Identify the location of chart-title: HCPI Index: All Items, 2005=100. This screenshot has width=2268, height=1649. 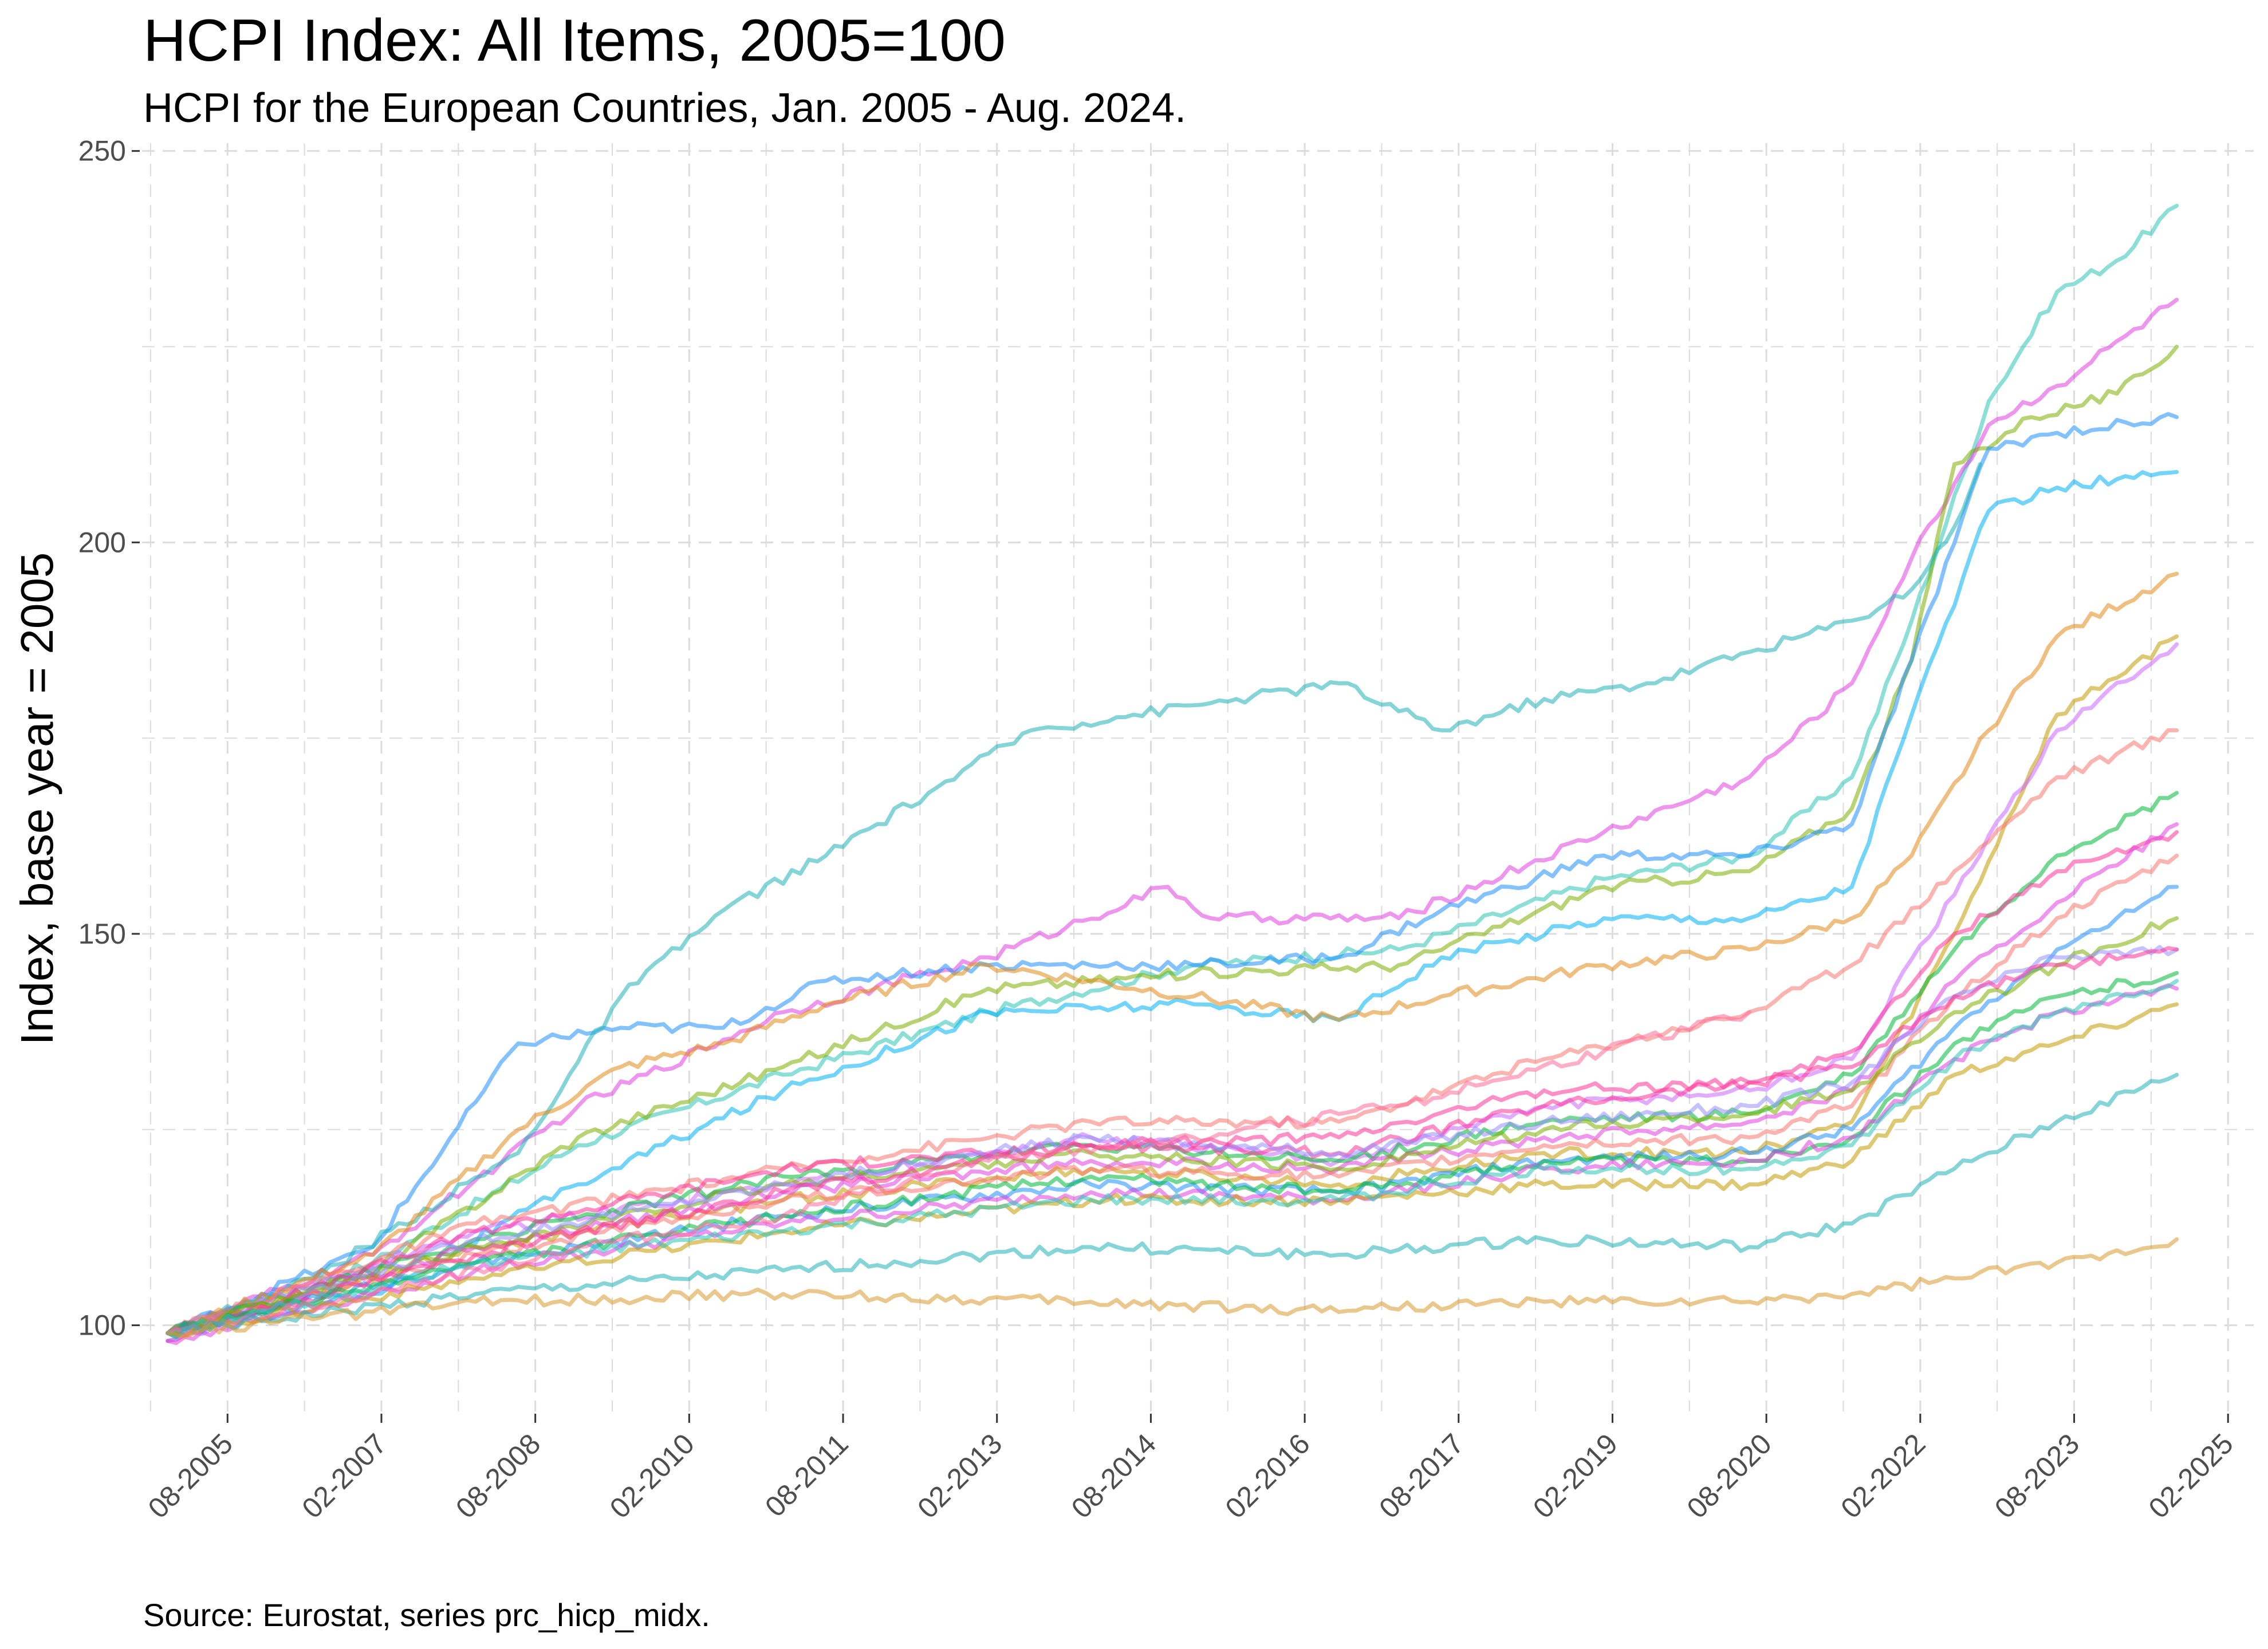
(574, 41).